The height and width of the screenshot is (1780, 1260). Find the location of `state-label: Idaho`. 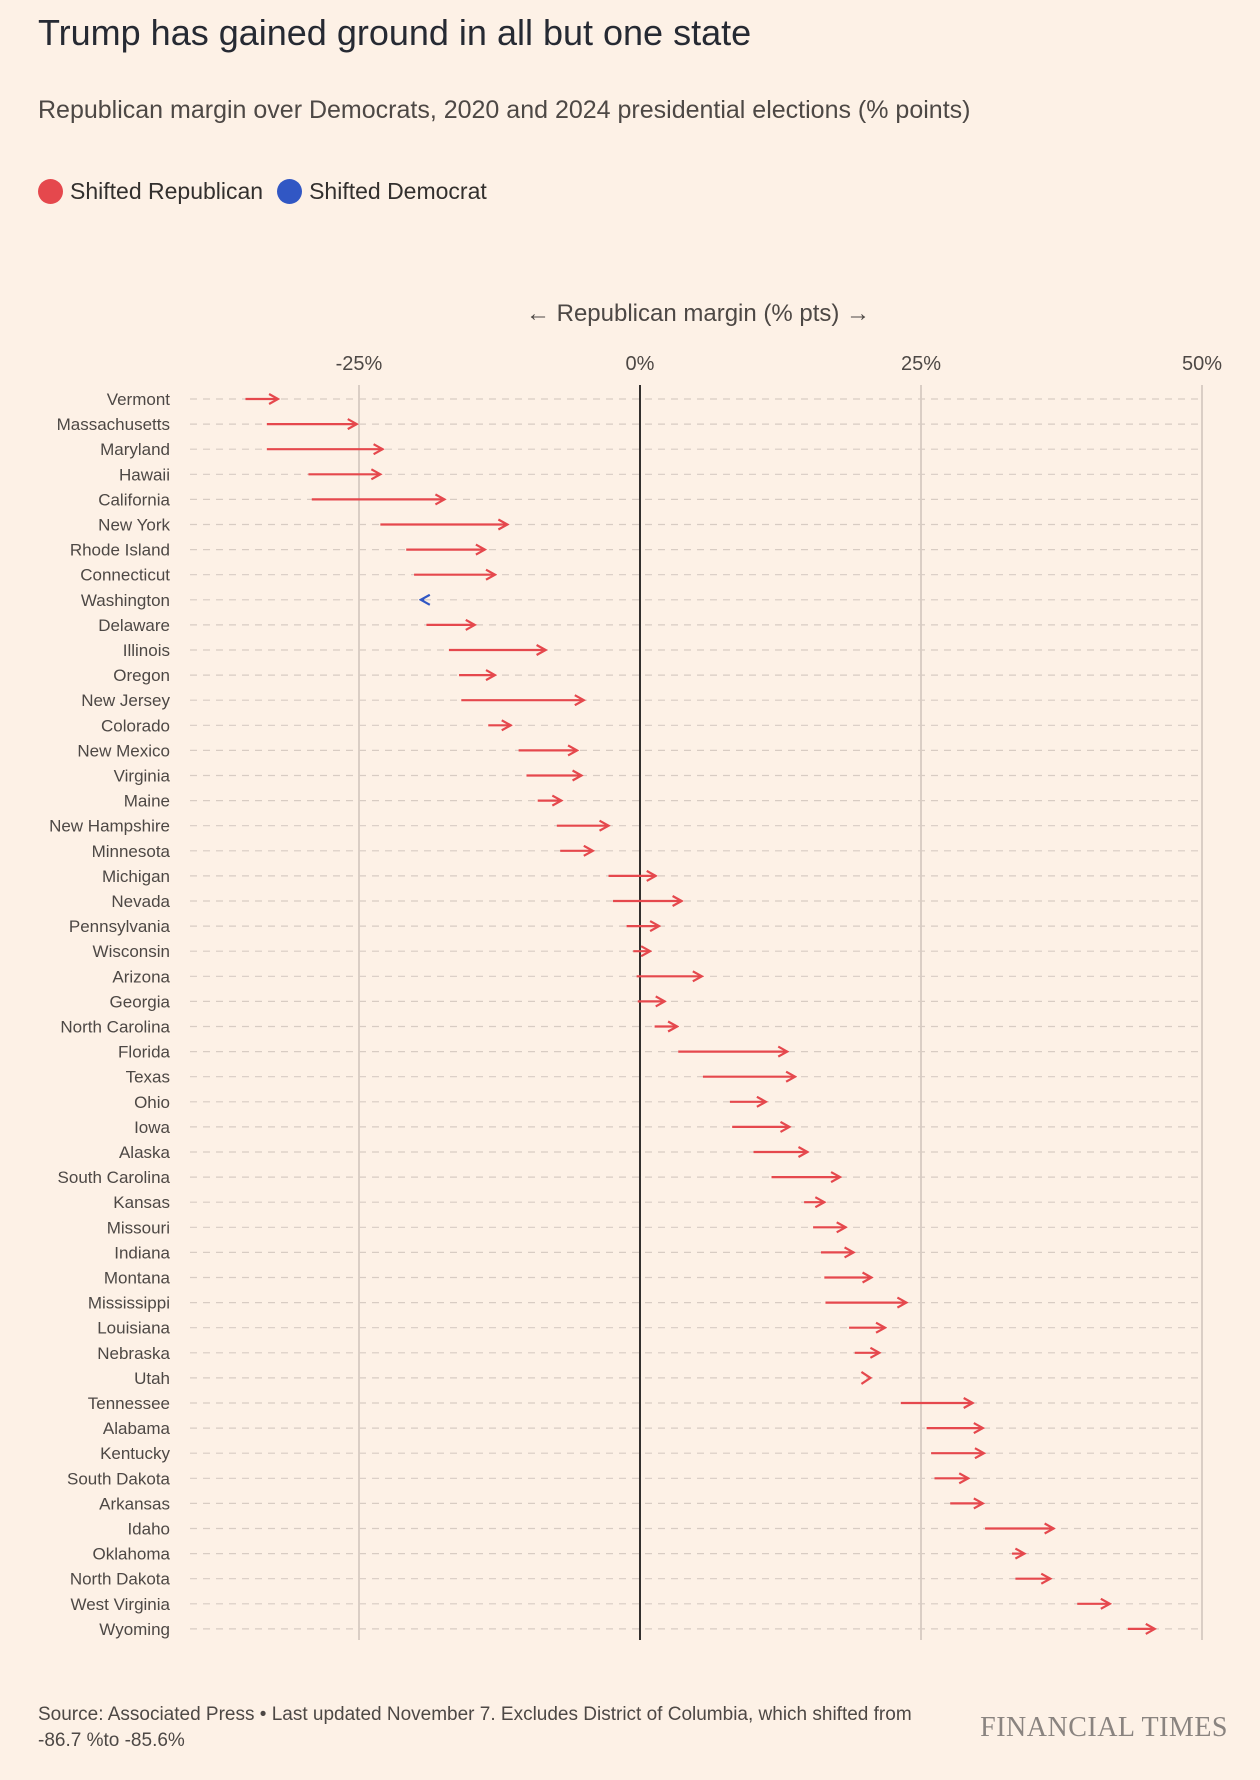

state-label: Idaho is located at coordinates (148, 1529).